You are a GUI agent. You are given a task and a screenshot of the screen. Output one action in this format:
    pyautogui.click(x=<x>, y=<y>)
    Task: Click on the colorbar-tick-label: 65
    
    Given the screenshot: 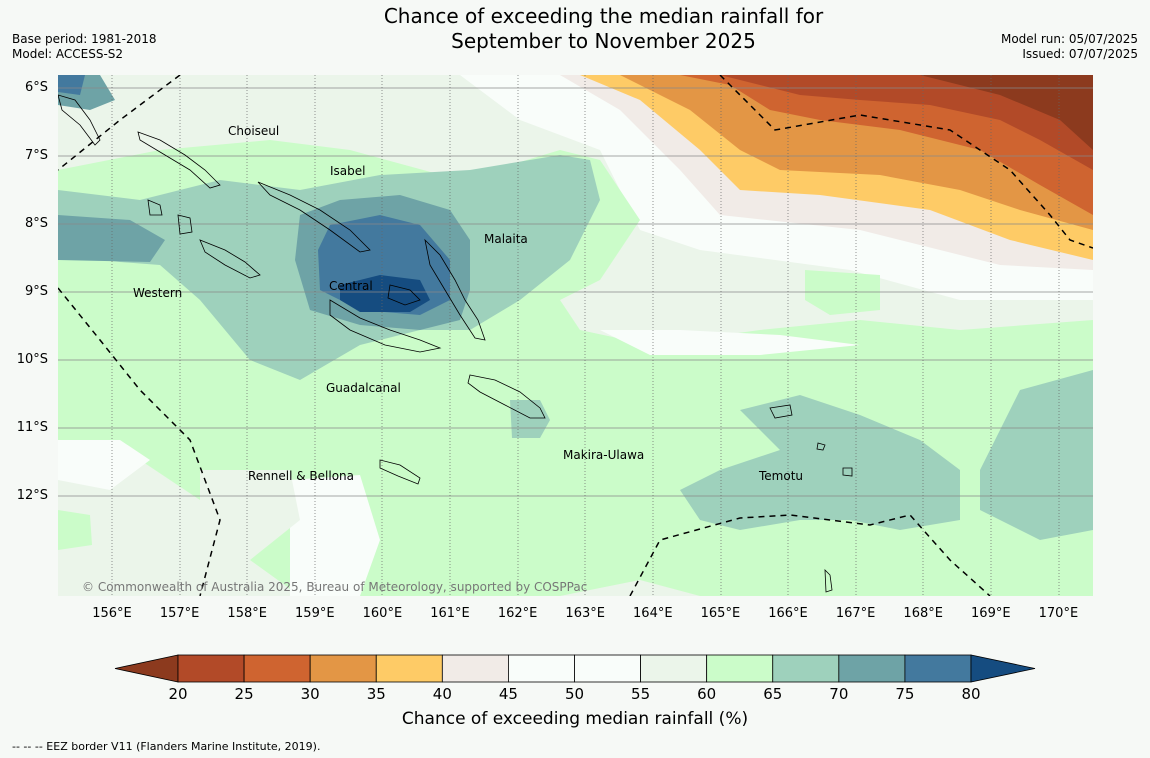 What is the action you would take?
    pyautogui.click(x=773, y=694)
    